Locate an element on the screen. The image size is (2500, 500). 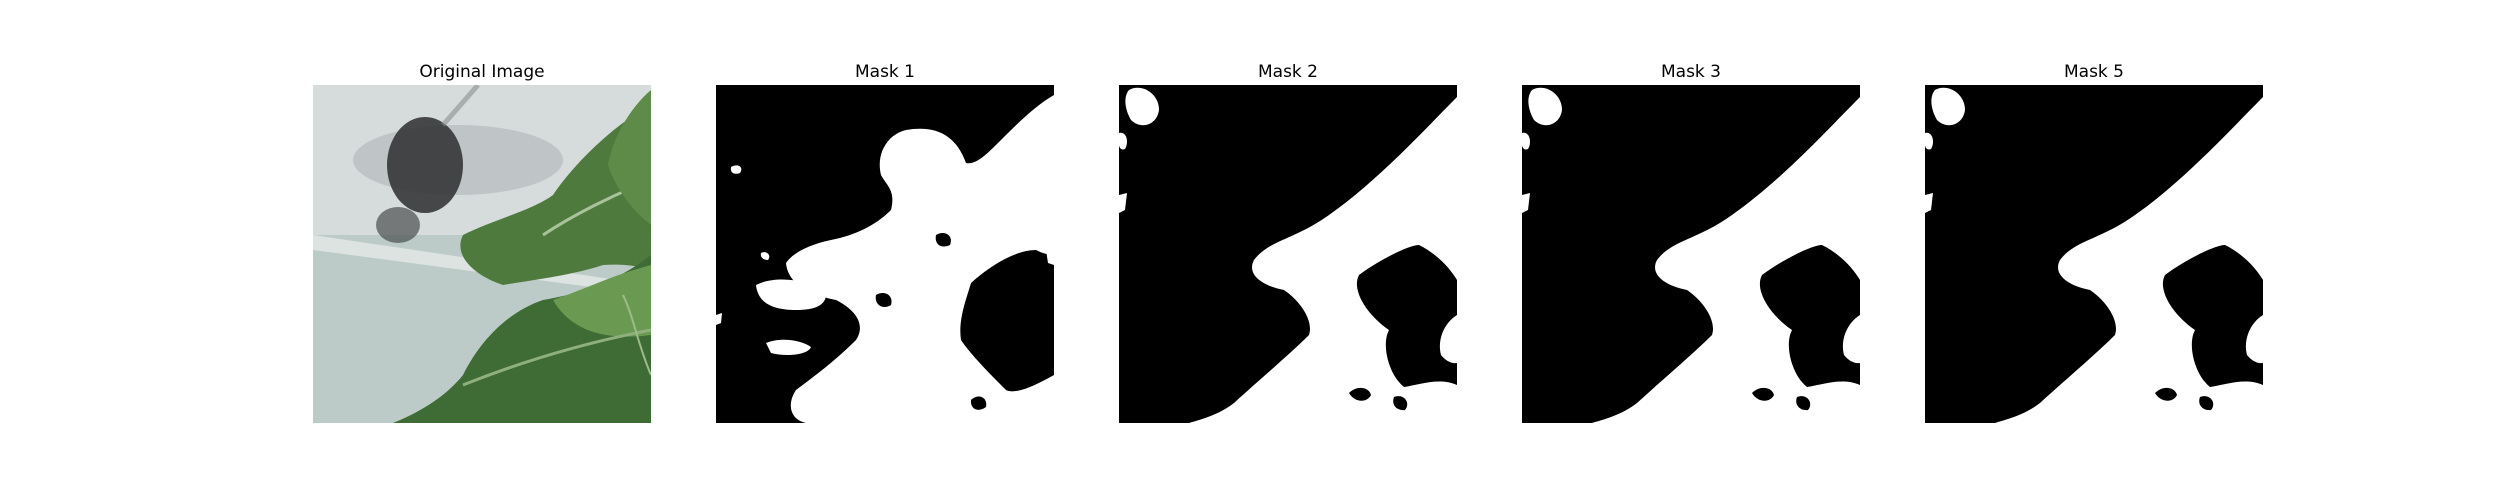
original-image-panel: Original Image is located at coordinates (482, 241).